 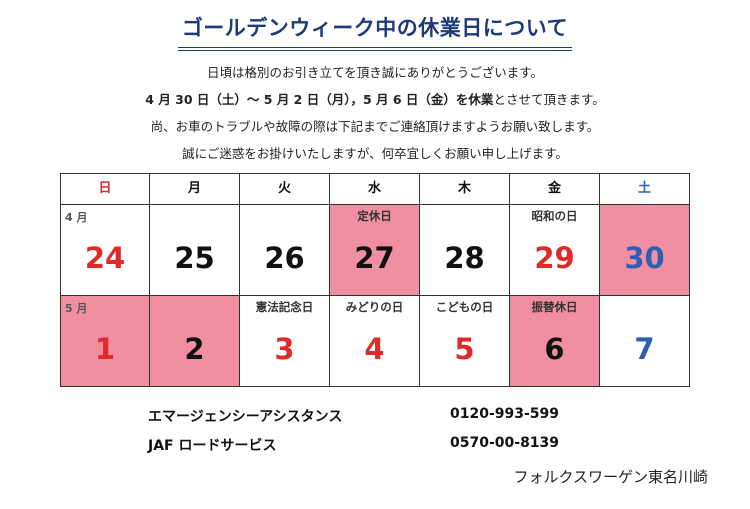 I want to click on notice-title-text: ゴールデンウィーク中の休業日について, so click(x=375, y=31).